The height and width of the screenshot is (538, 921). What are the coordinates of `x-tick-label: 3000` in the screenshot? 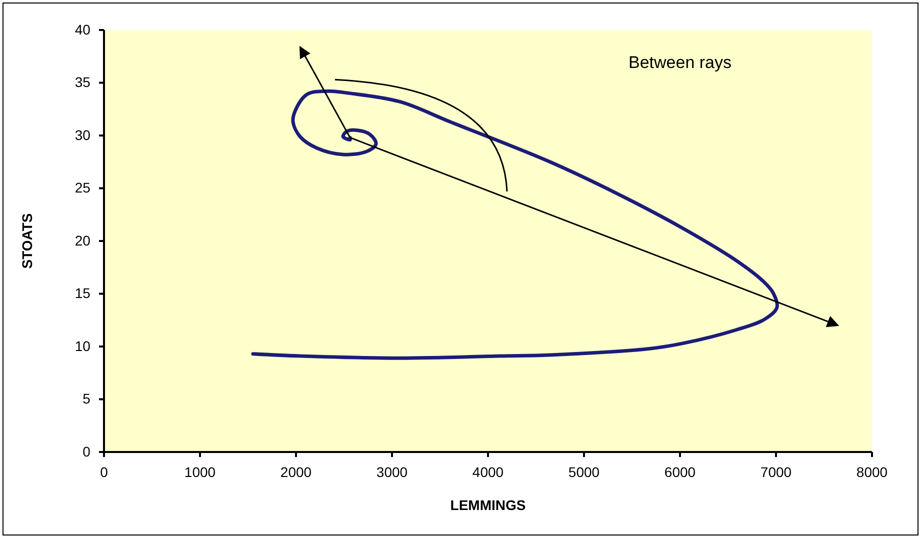 It's located at (392, 472).